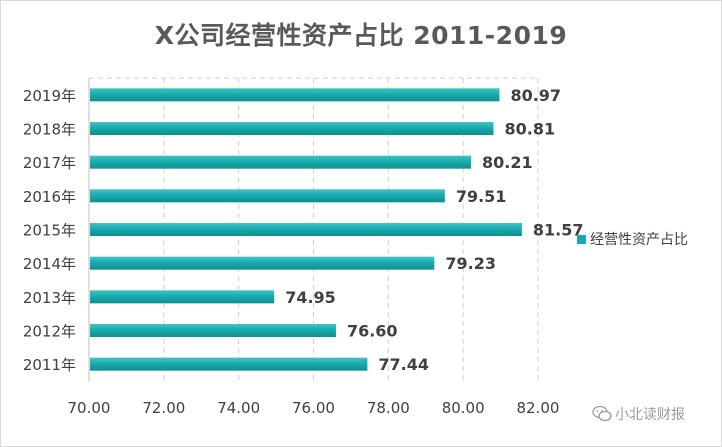 This screenshot has height=447, width=722. I want to click on data-label: 80.21, so click(507, 162).